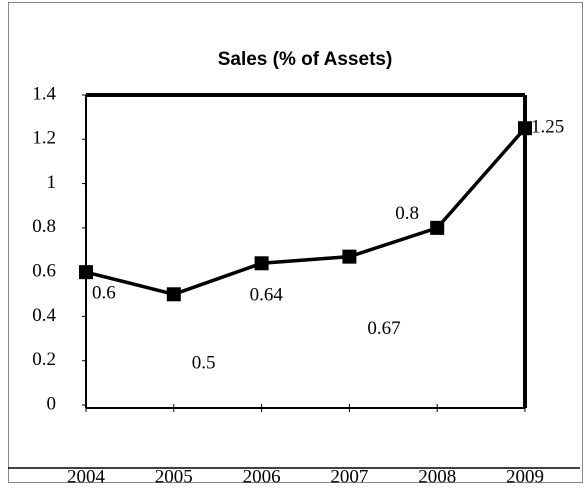 Image resolution: width=584 pixels, height=491 pixels. What do you see at coordinates (262, 476) in the screenshot?
I see `x-tick-label: 2006` at bounding box center [262, 476].